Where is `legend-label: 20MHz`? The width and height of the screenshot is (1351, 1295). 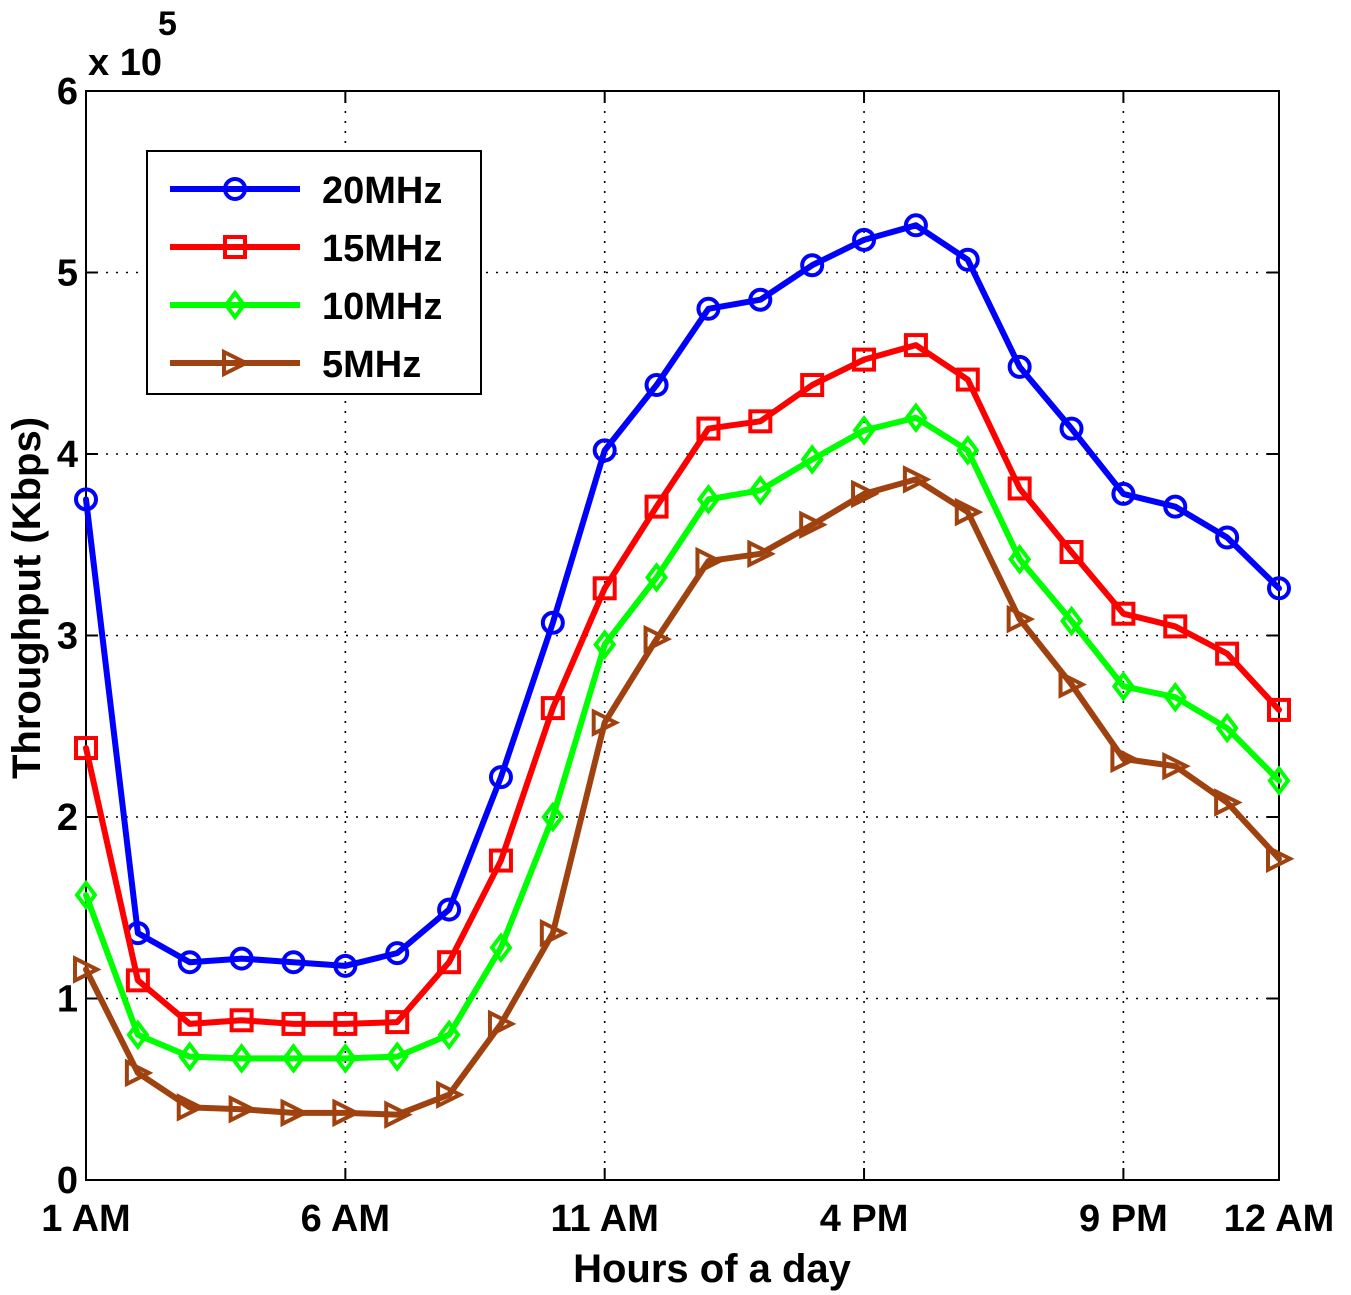
legend-label: 20MHz is located at coordinates (382, 191).